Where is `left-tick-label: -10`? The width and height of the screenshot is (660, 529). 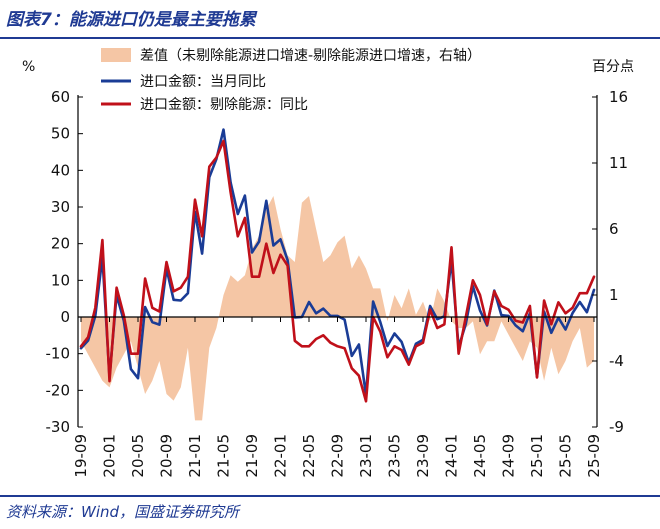
left-tick-label: -10 is located at coordinates (58, 354).